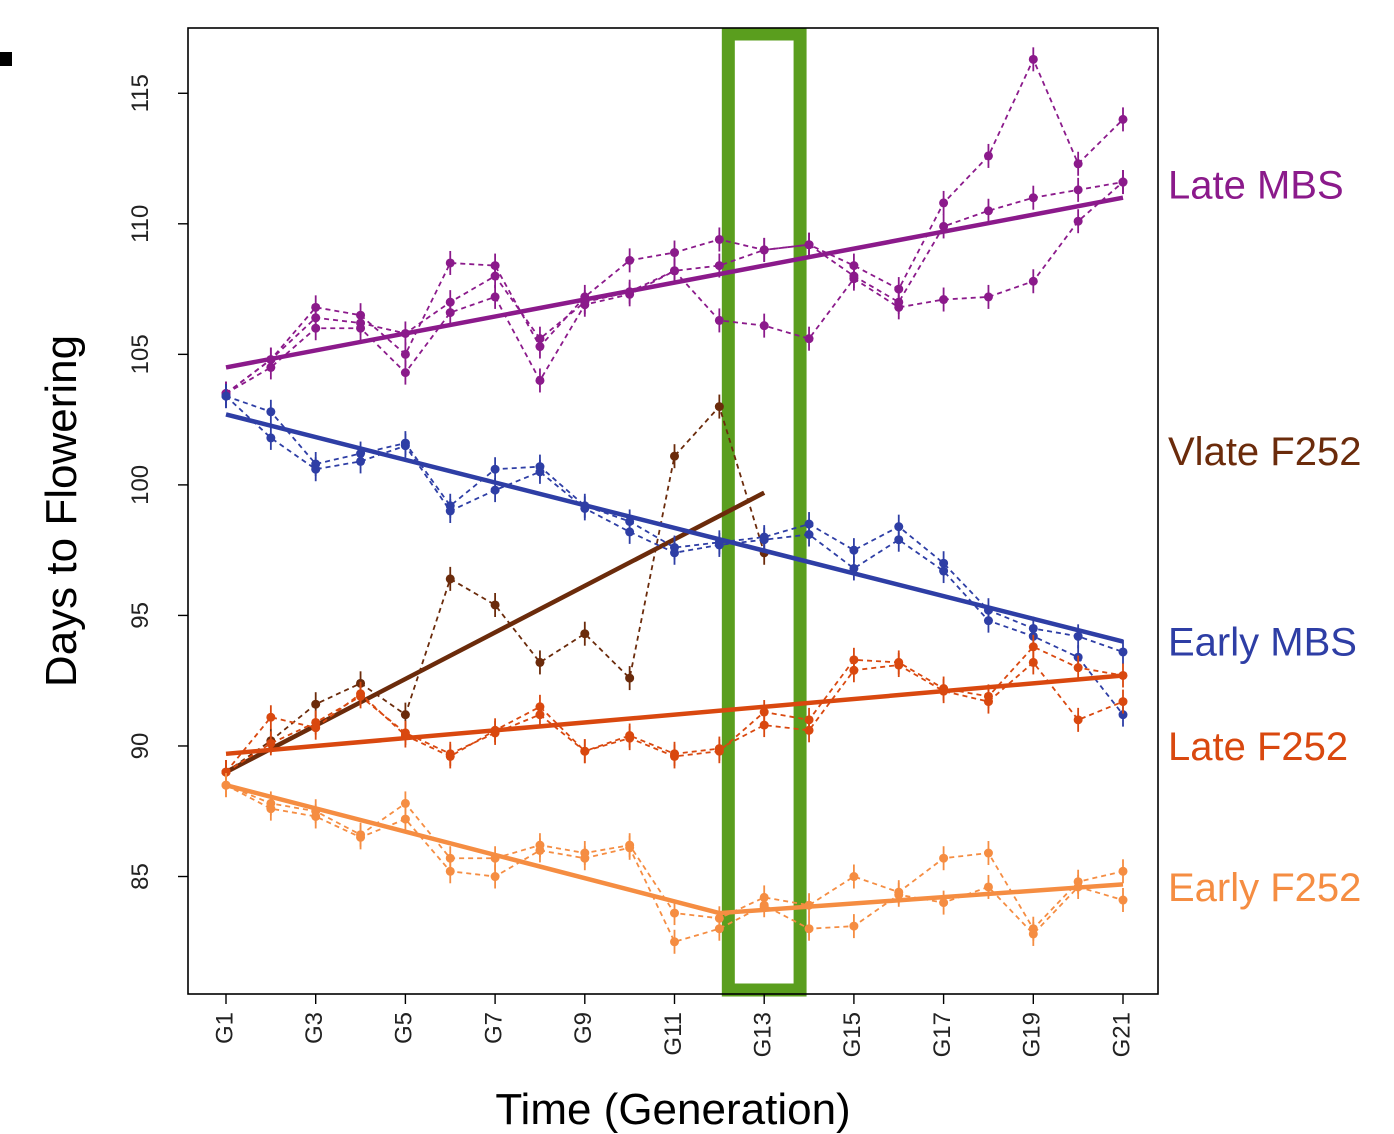 The image size is (1394, 1134). What do you see at coordinates (583, 1028) in the screenshot?
I see `x-tick-label: G9` at bounding box center [583, 1028].